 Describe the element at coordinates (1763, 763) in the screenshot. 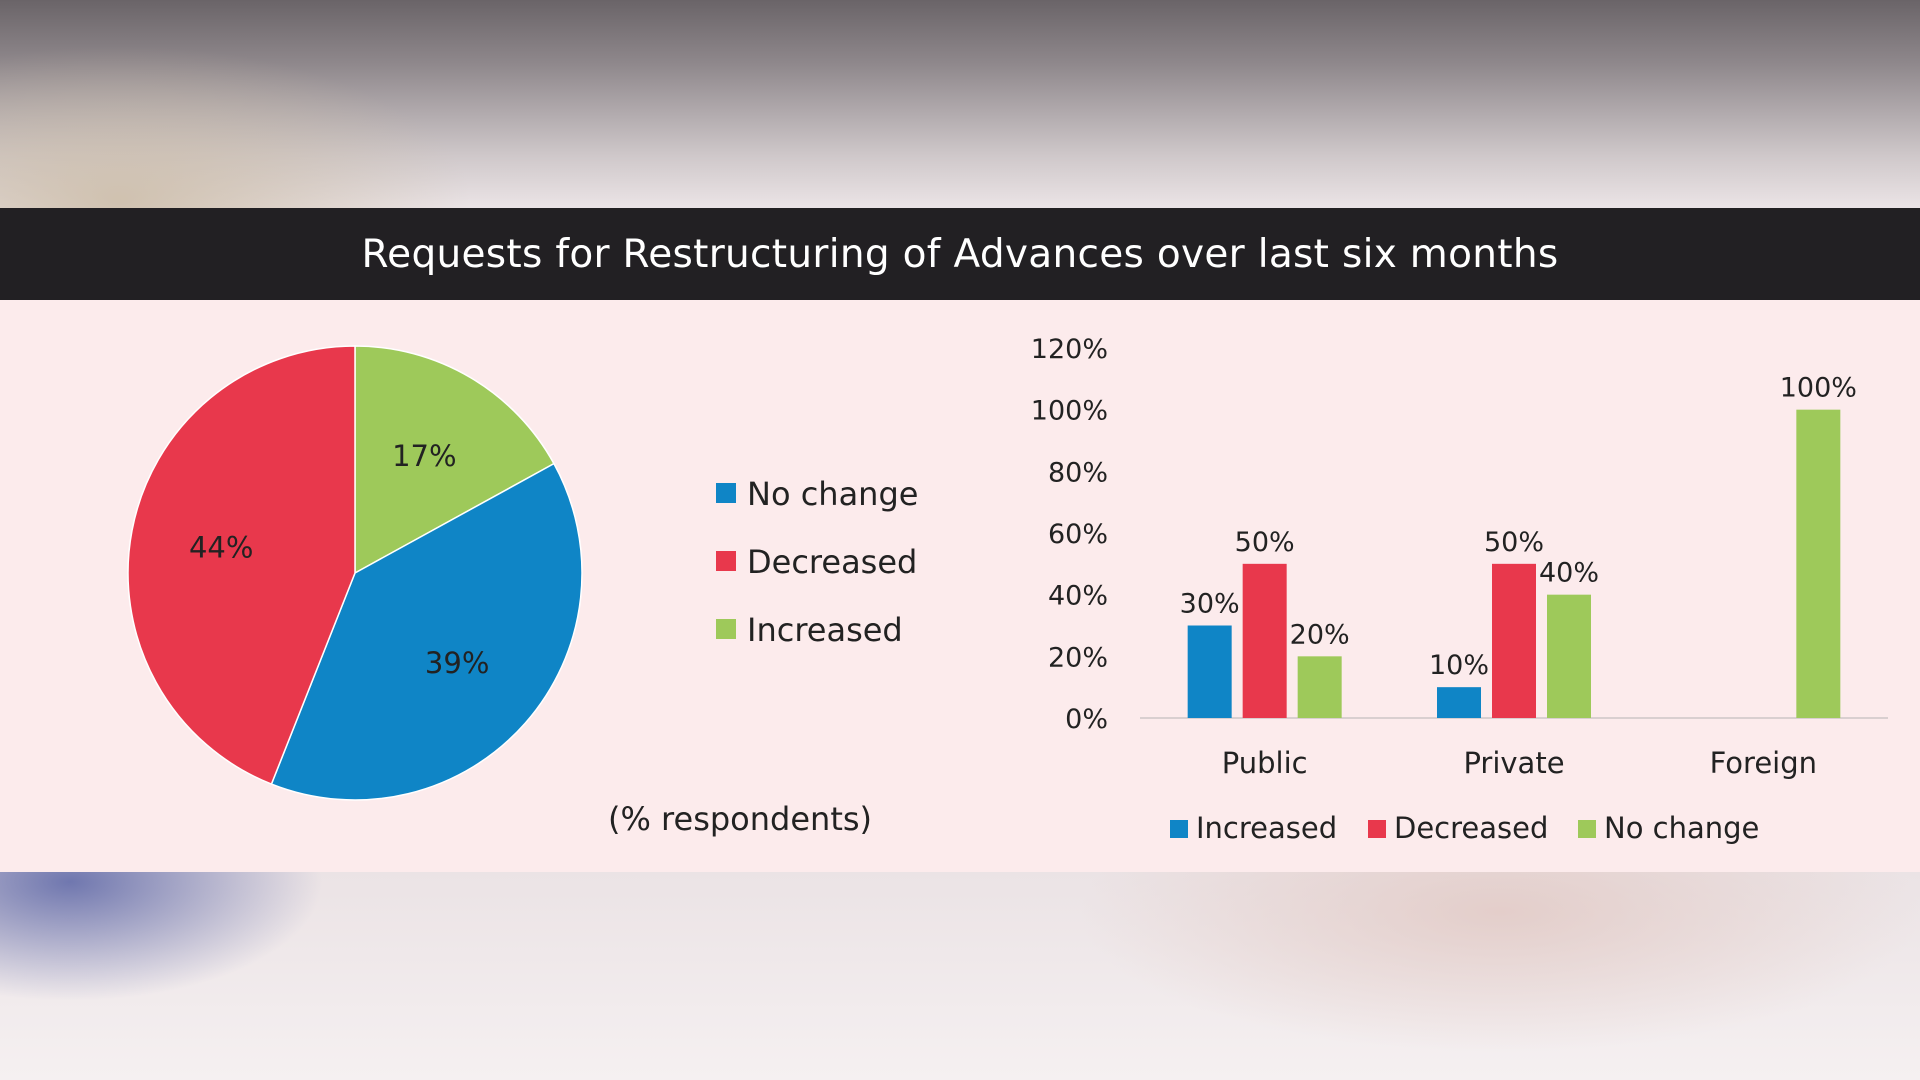

I see `x-tick-label: Foreign` at that location.